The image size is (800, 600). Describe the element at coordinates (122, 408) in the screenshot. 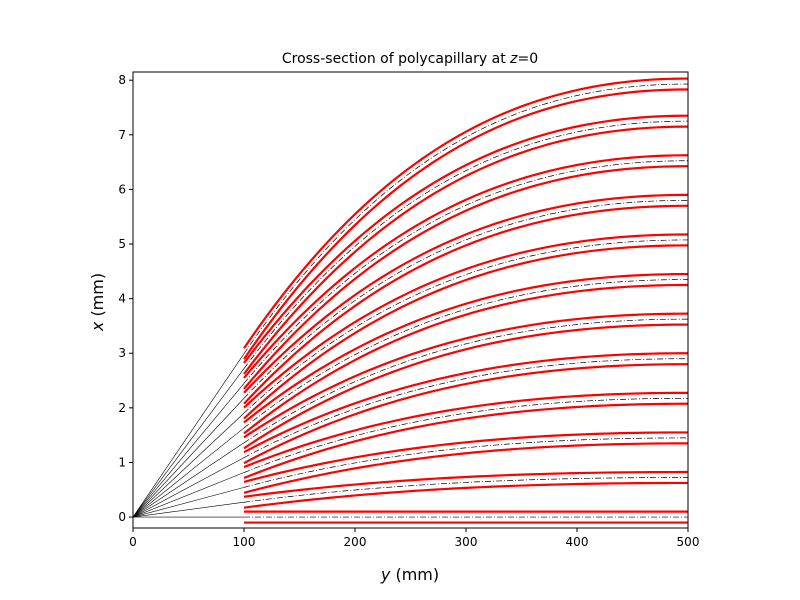

I see `y-tick-label: 2` at that location.